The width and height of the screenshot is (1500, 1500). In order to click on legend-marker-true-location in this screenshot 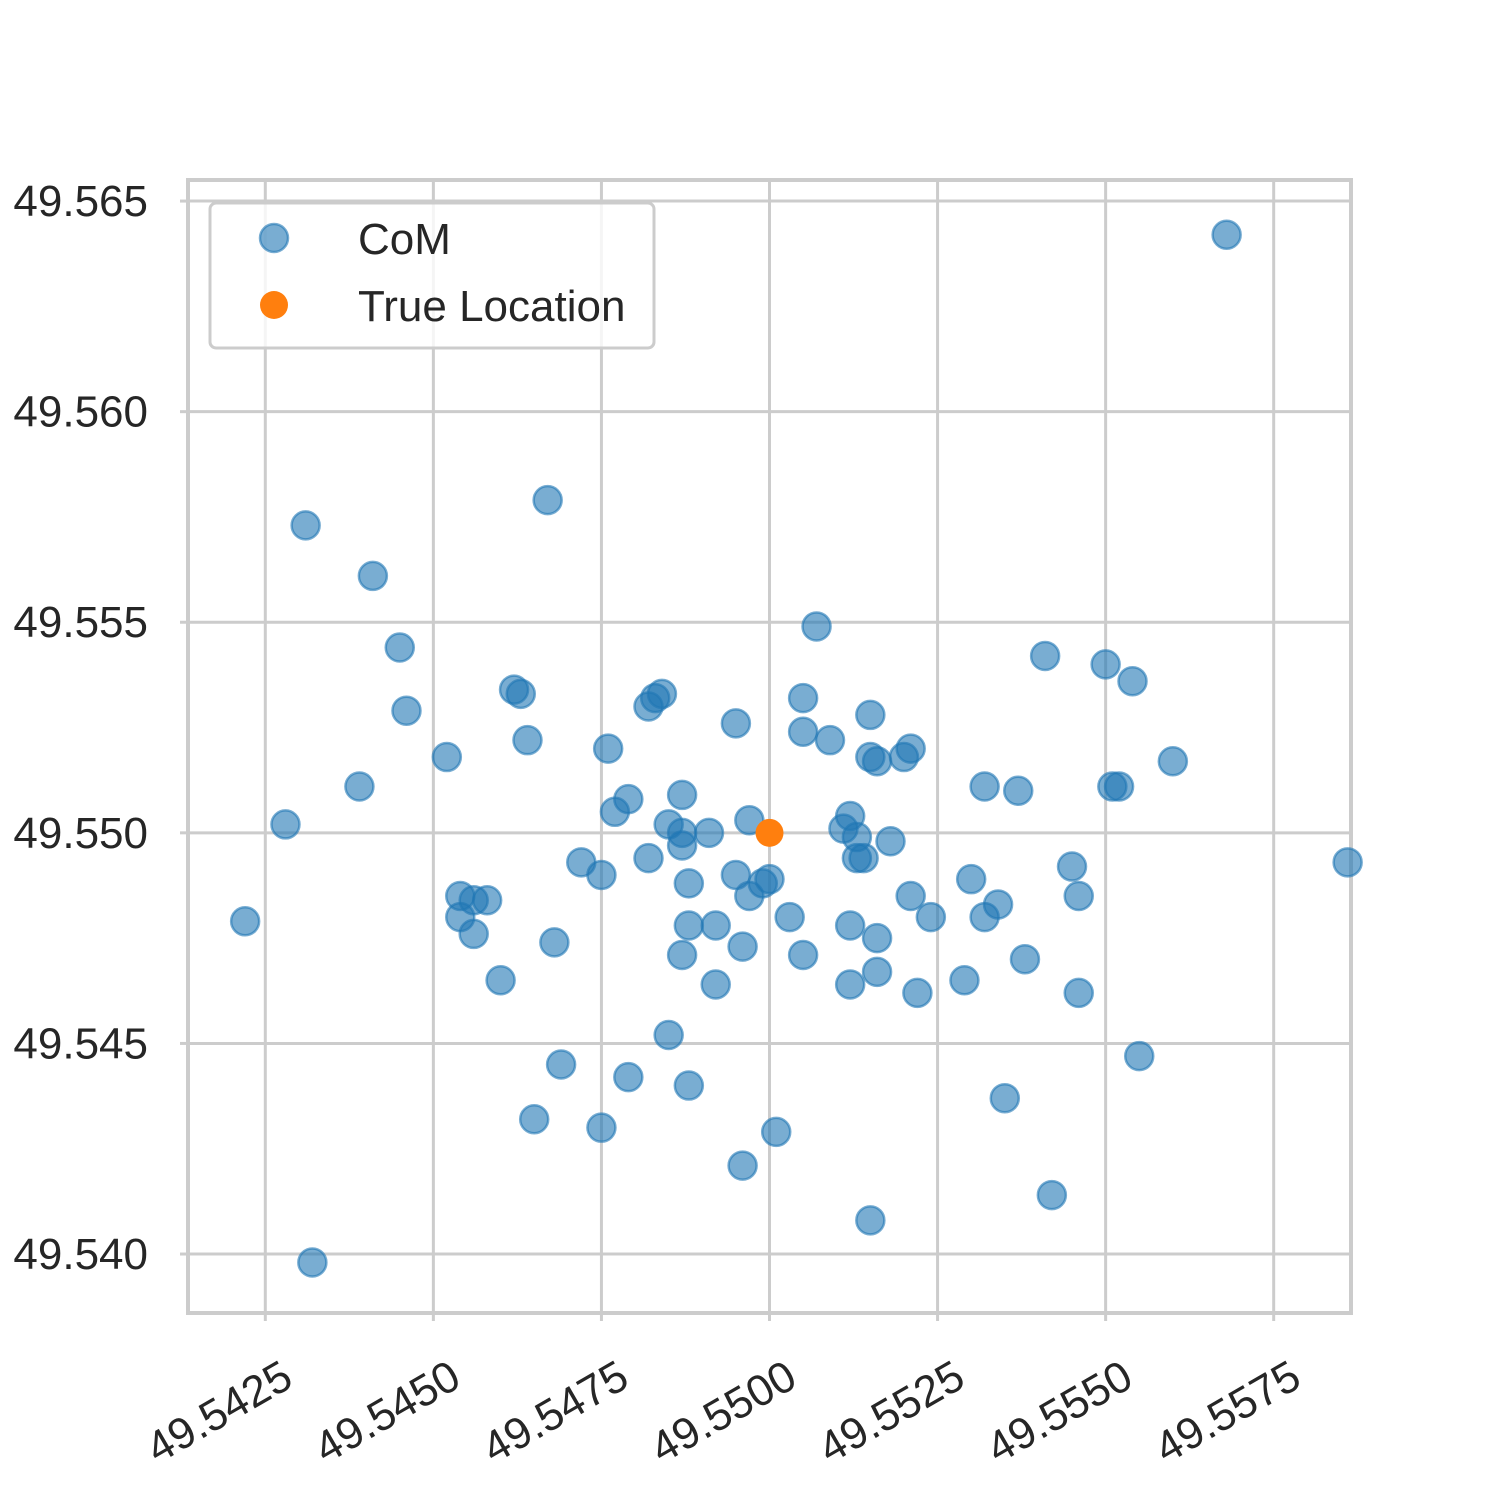, I will do `click(274, 305)`.